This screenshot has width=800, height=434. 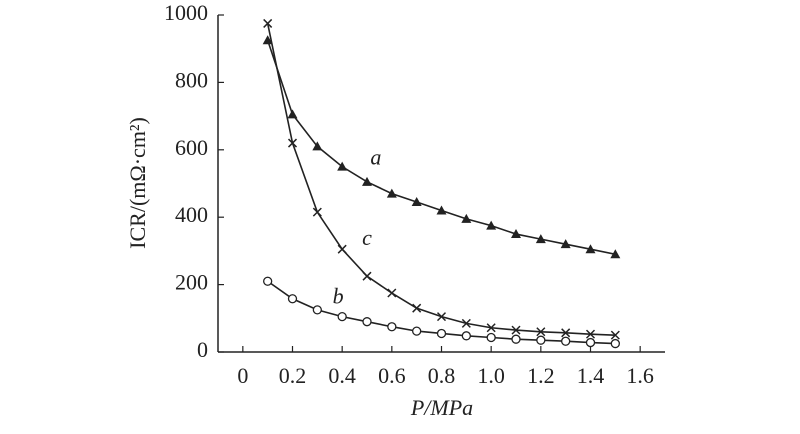 I want to click on y-tick-label: 400, so click(x=191, y=214).